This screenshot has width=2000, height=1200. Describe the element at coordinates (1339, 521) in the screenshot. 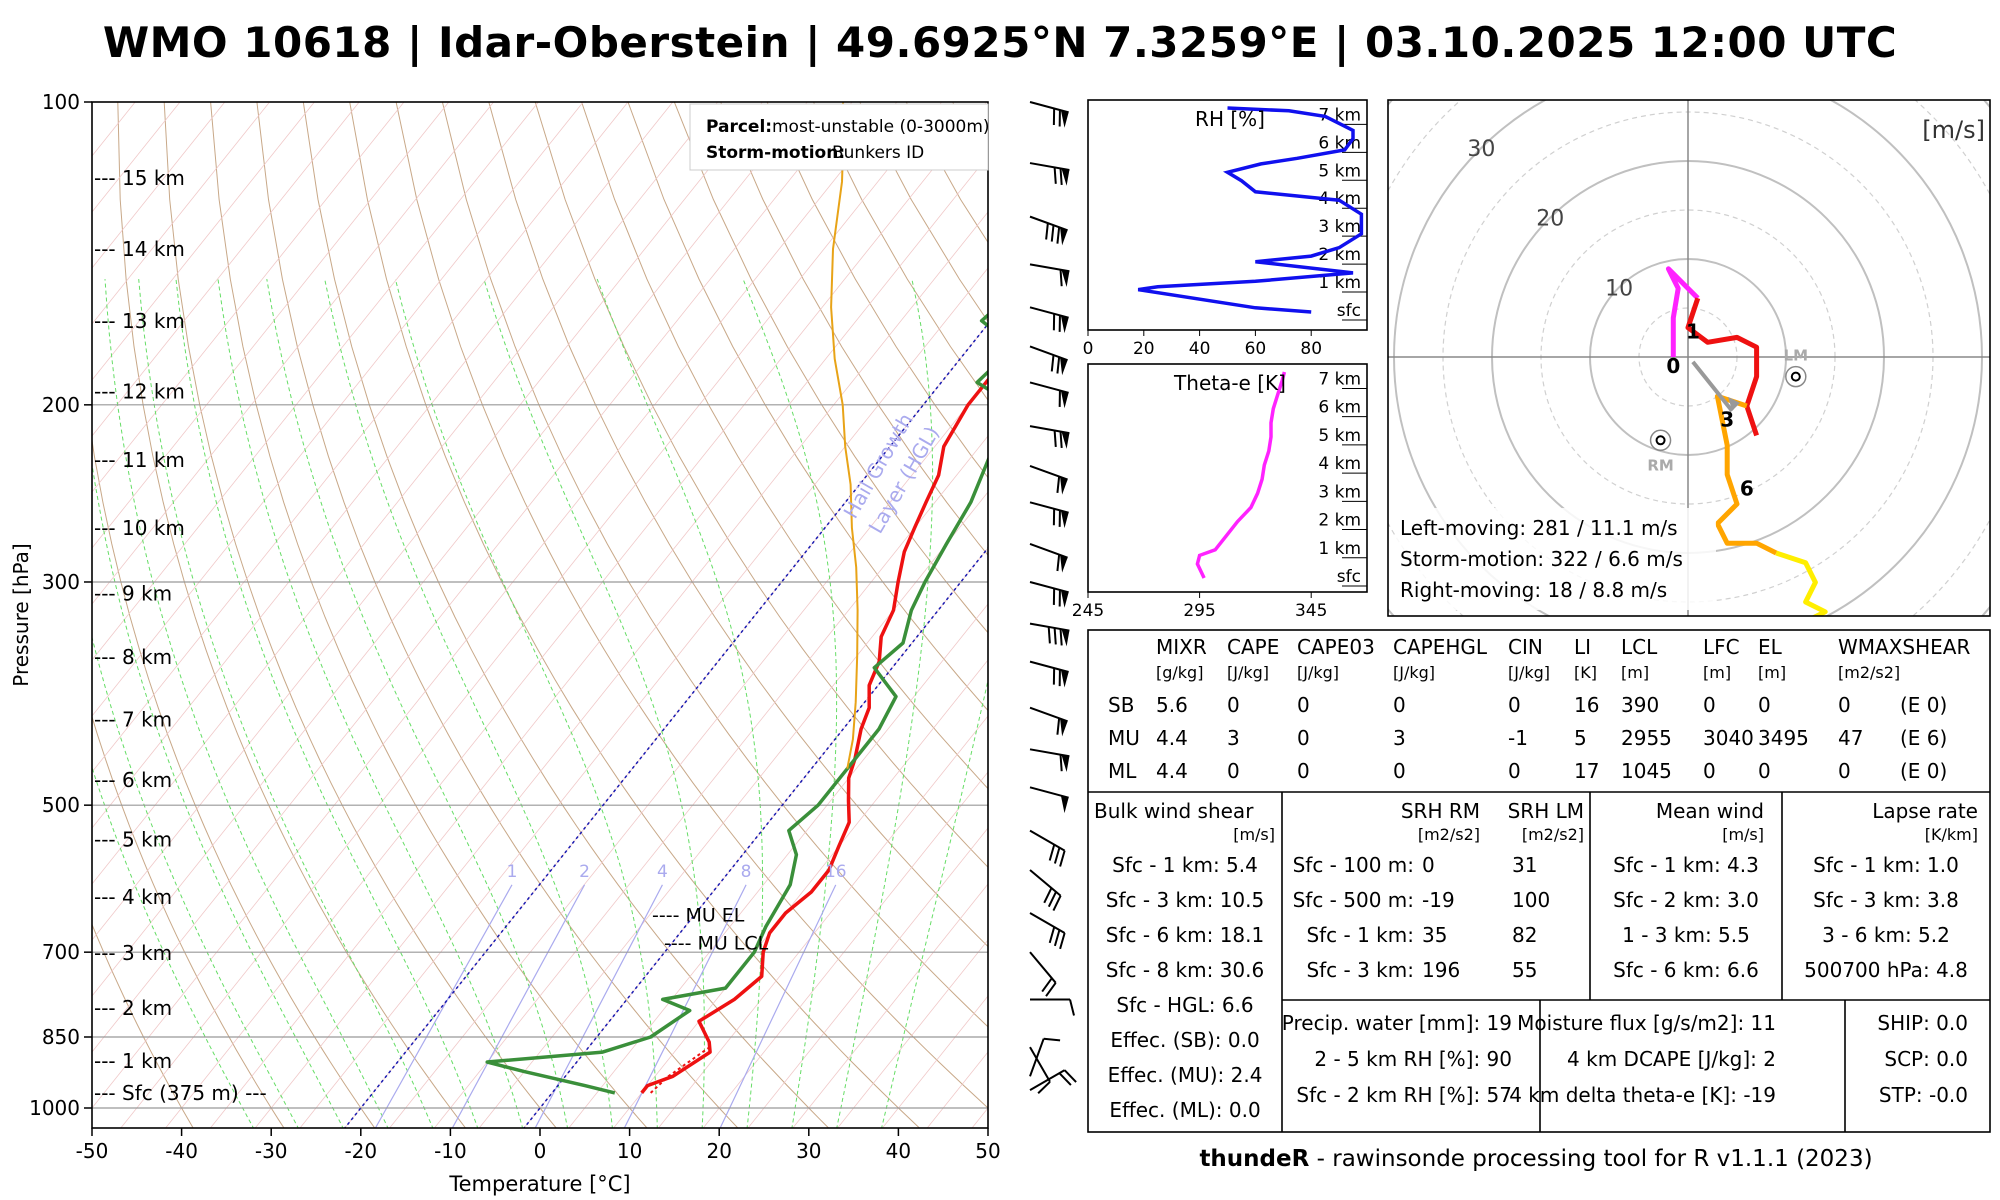

I see `thetae-height-label: 2 km` at that location.